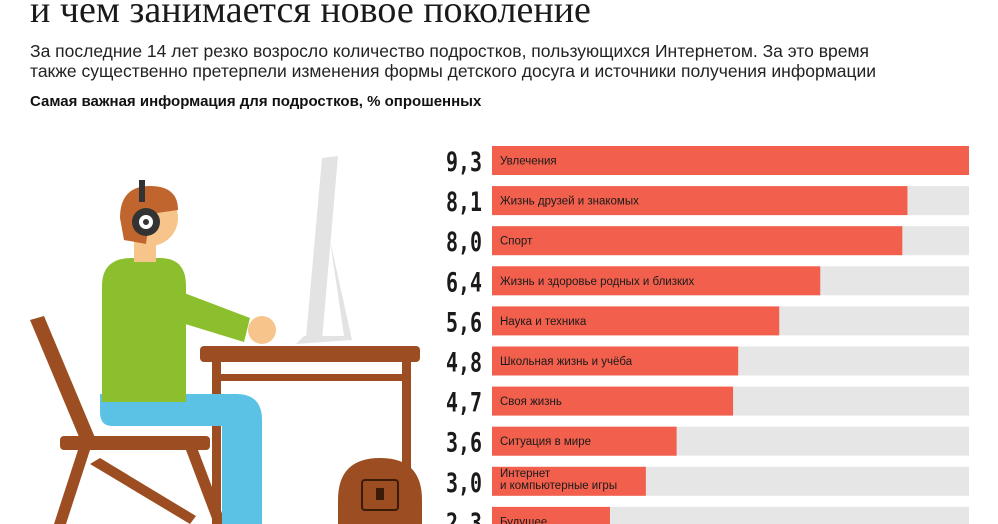 The width and height of the screenshot is (998, 524). Describe the element at coordinates (464, 202) in the screenshot. I see `value-label: 8,1` at that location.